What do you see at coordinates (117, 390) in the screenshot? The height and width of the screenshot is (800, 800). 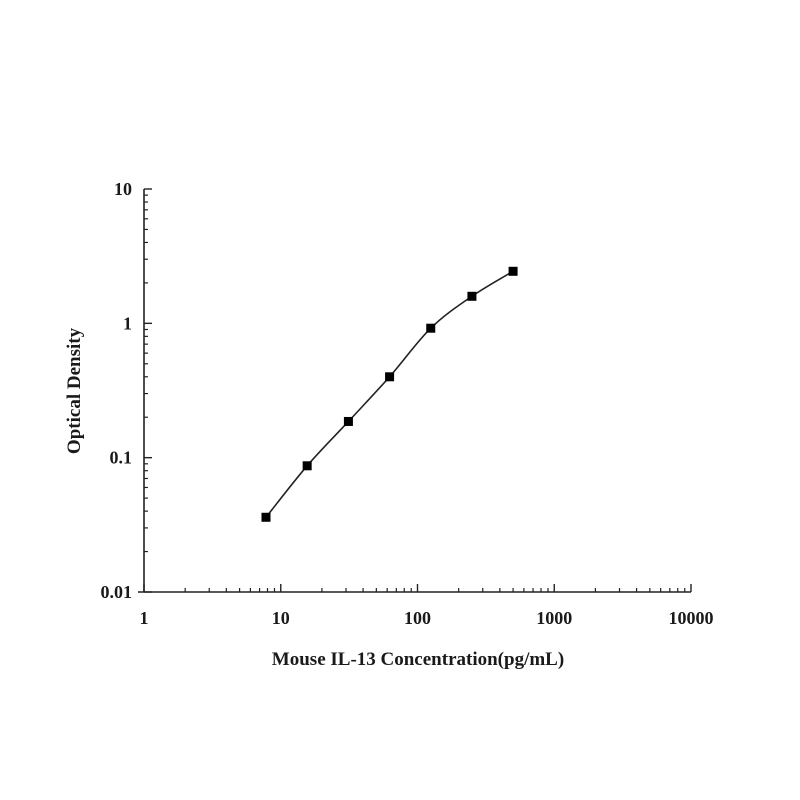 I see `y-tick-labels: 0.01 0.1 1 10` at bounding box center [117, 390].